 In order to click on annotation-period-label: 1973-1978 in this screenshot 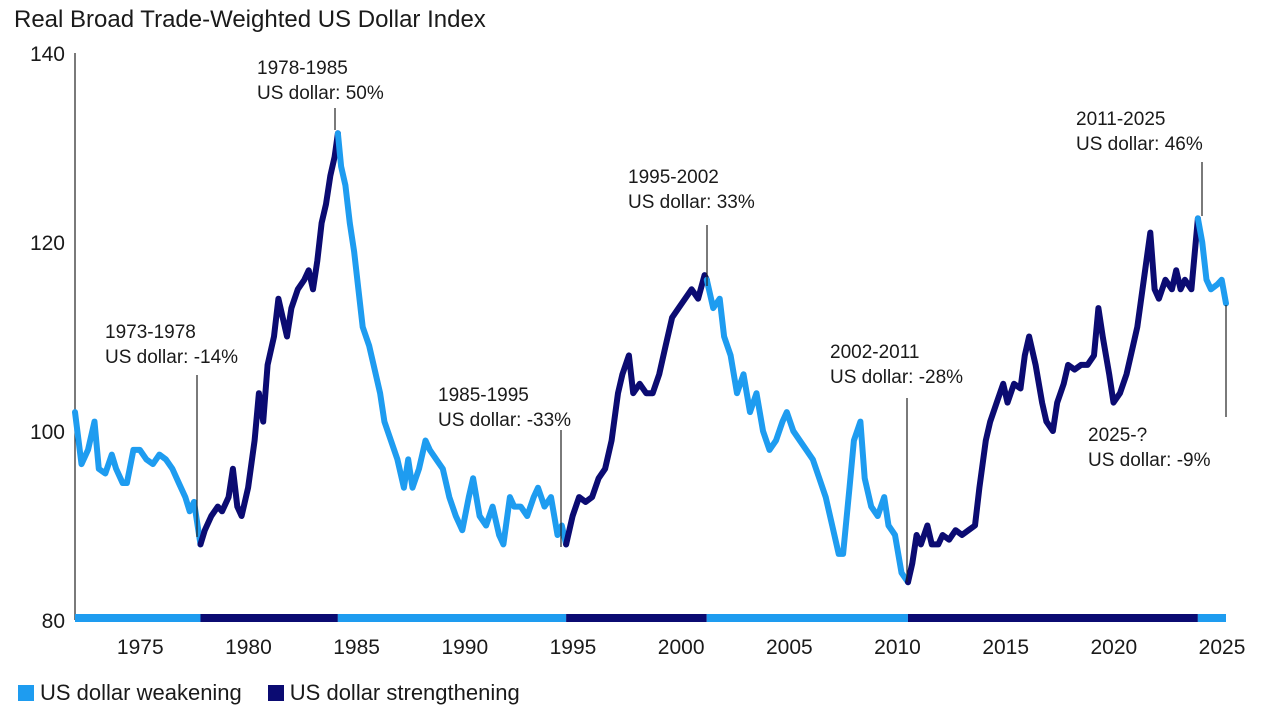, I will do `click(150, 332)`.